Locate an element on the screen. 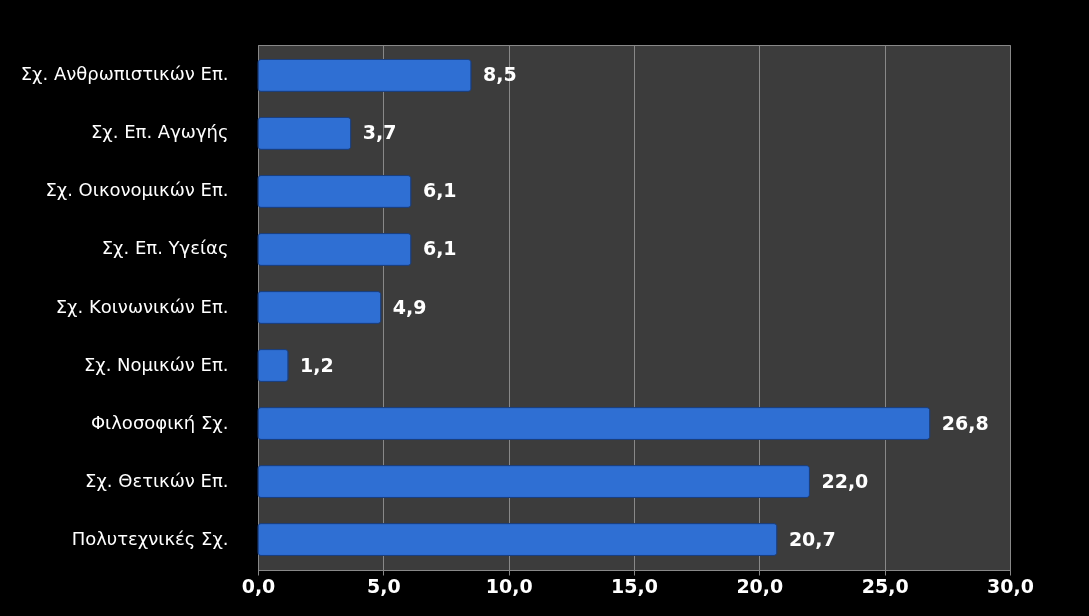 This screenshot has height=616, width=1089. y-tick-label: Σχ. Επ. Υγείας is located at coordinates (165, 248).